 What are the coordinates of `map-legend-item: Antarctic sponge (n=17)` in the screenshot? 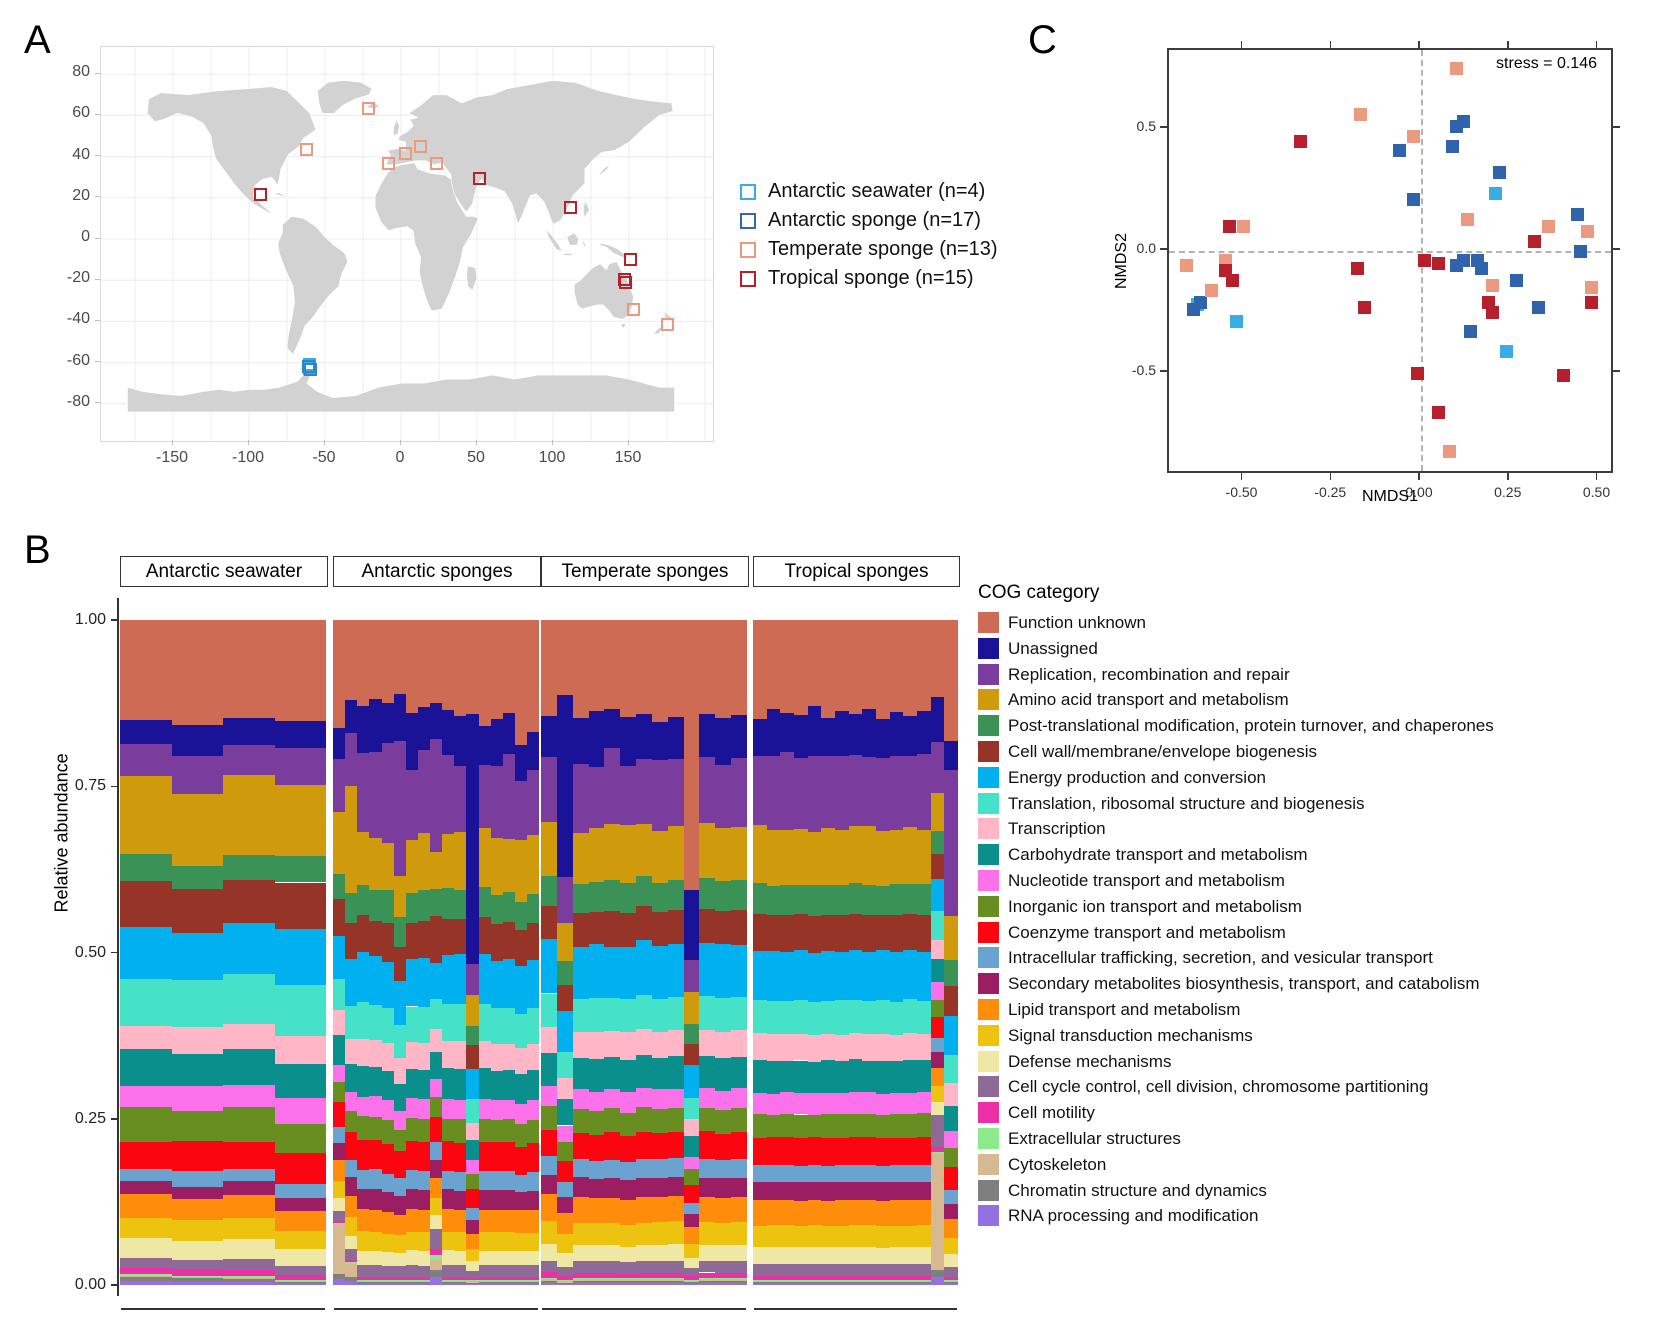 It's located at (890, 225).